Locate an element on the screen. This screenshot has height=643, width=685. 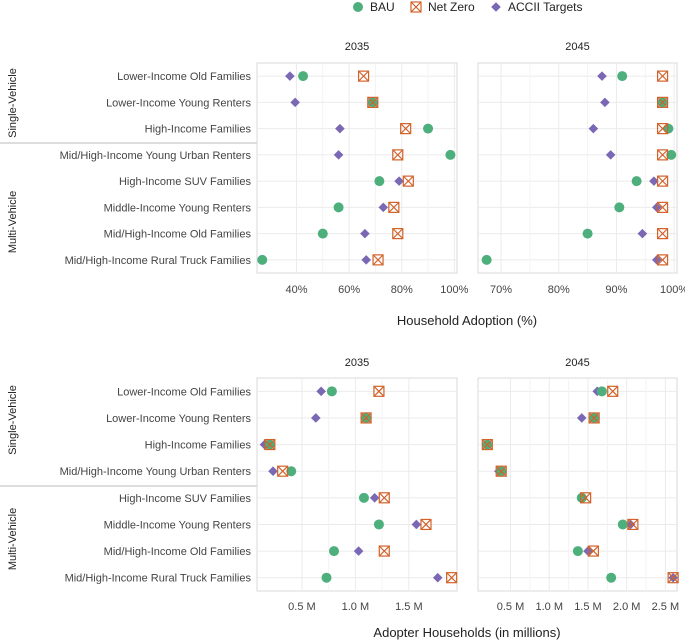
panel-frame is located at coordinates (357, 168).